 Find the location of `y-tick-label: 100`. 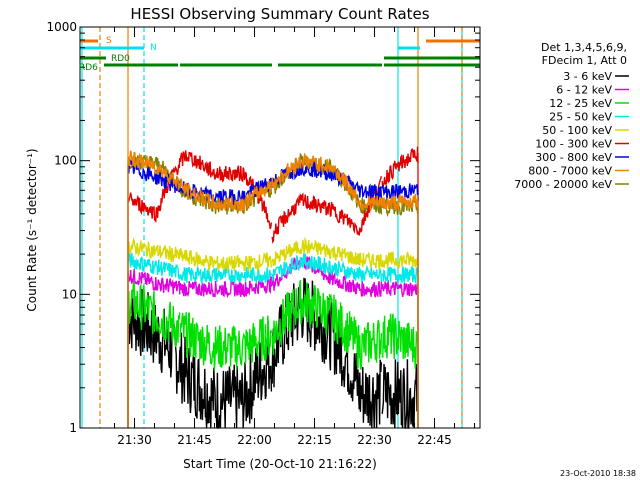

y-tick-label: 100 is located at coordinates (65, 161).